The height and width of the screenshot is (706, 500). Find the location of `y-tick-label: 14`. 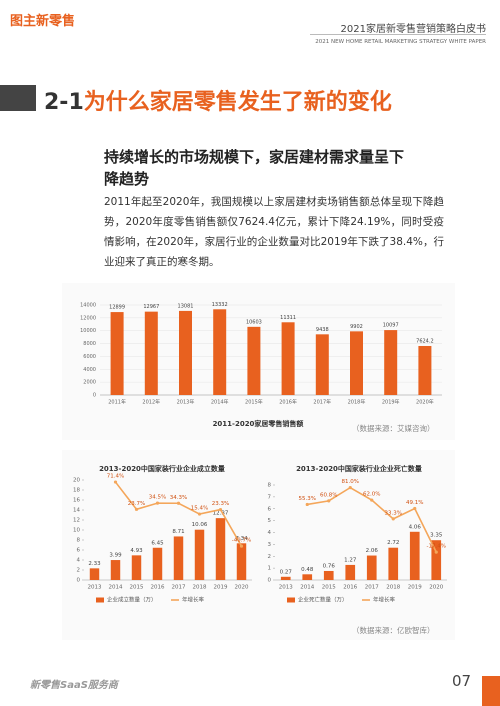

y-tick-label: 14 is located at coordinates (76, 511).